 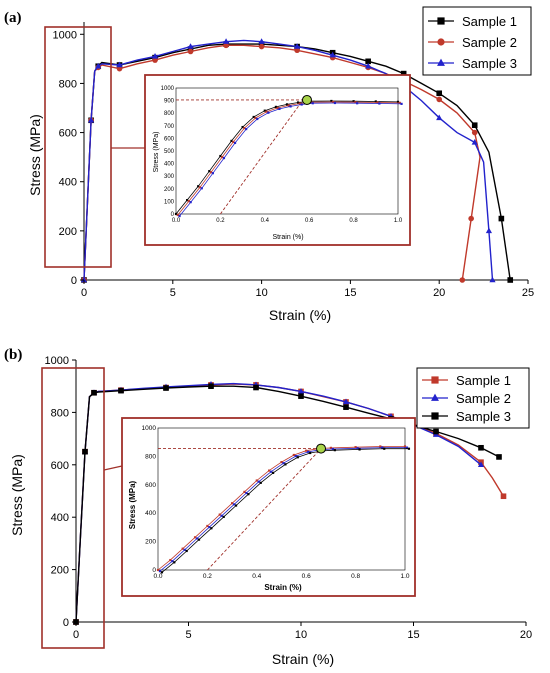 What do you see at coordinates (157, 576) in the screenshot?
I see `chart-b-inset-x-tick-label: 0.0` at bounding box center [157, 576].